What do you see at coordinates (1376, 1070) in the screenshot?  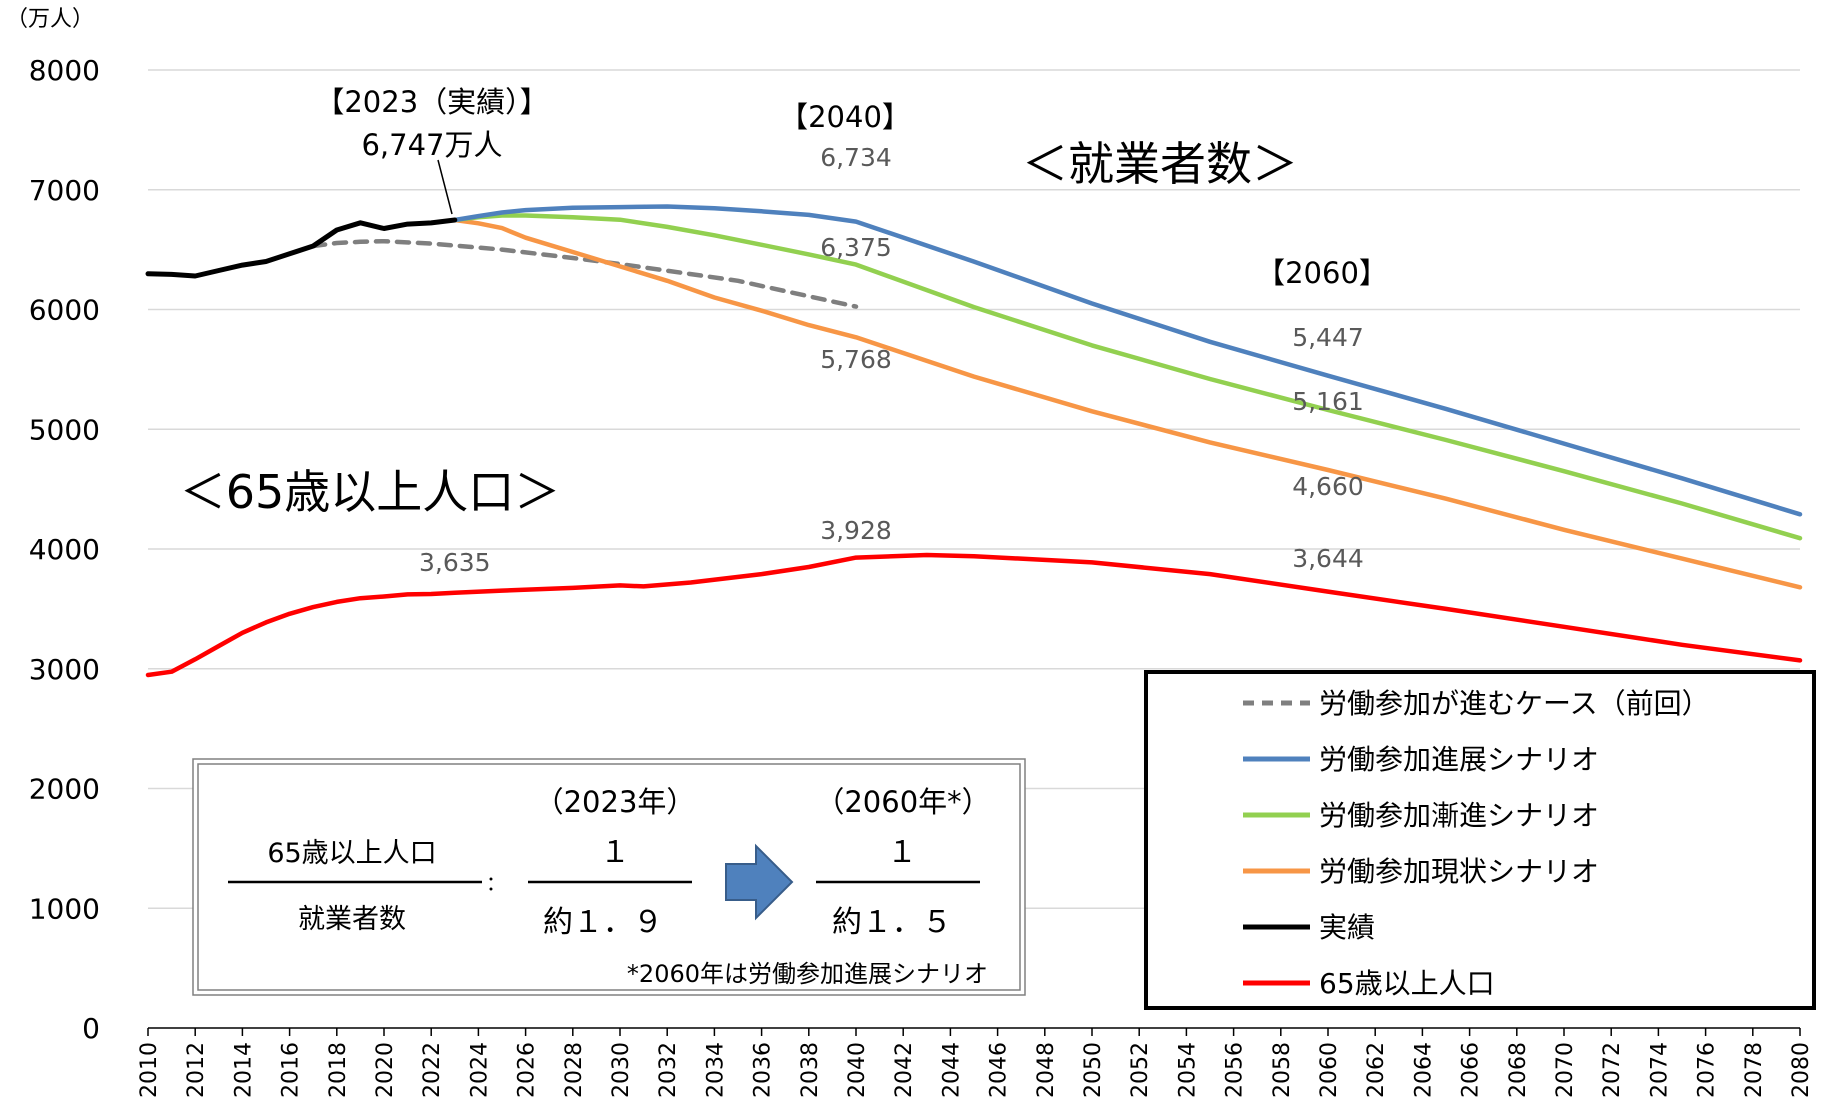 I see `x-tick-label: 2062` at bounding box center [1376, 1070].